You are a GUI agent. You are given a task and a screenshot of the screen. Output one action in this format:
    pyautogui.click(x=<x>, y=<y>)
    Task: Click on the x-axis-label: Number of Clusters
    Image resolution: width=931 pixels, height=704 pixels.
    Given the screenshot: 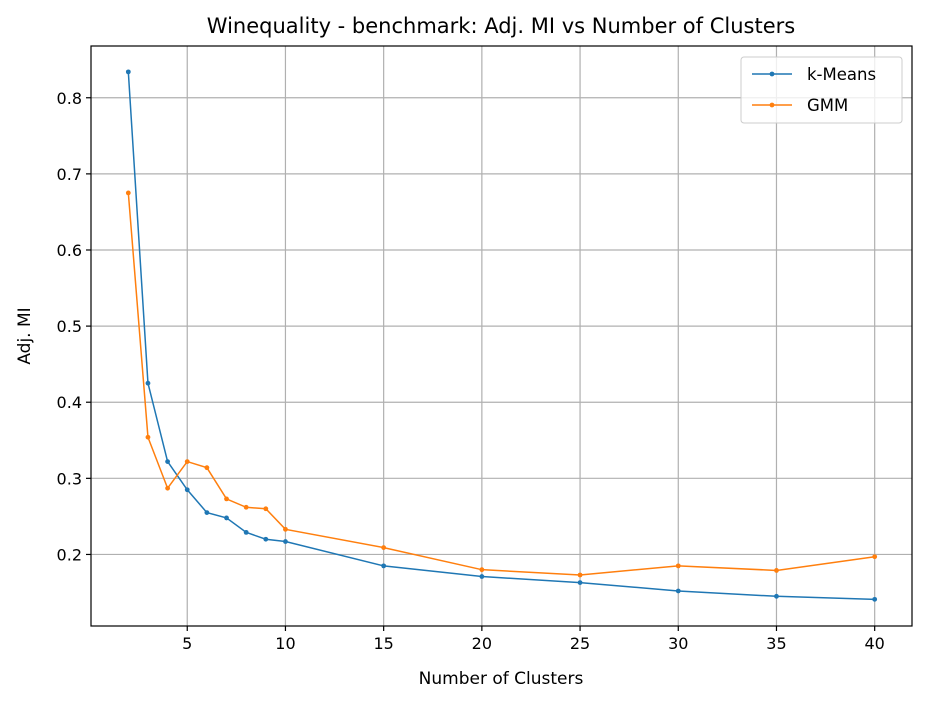 What is the action you would take?
    pyautogui.click(x=501, y=679)
    